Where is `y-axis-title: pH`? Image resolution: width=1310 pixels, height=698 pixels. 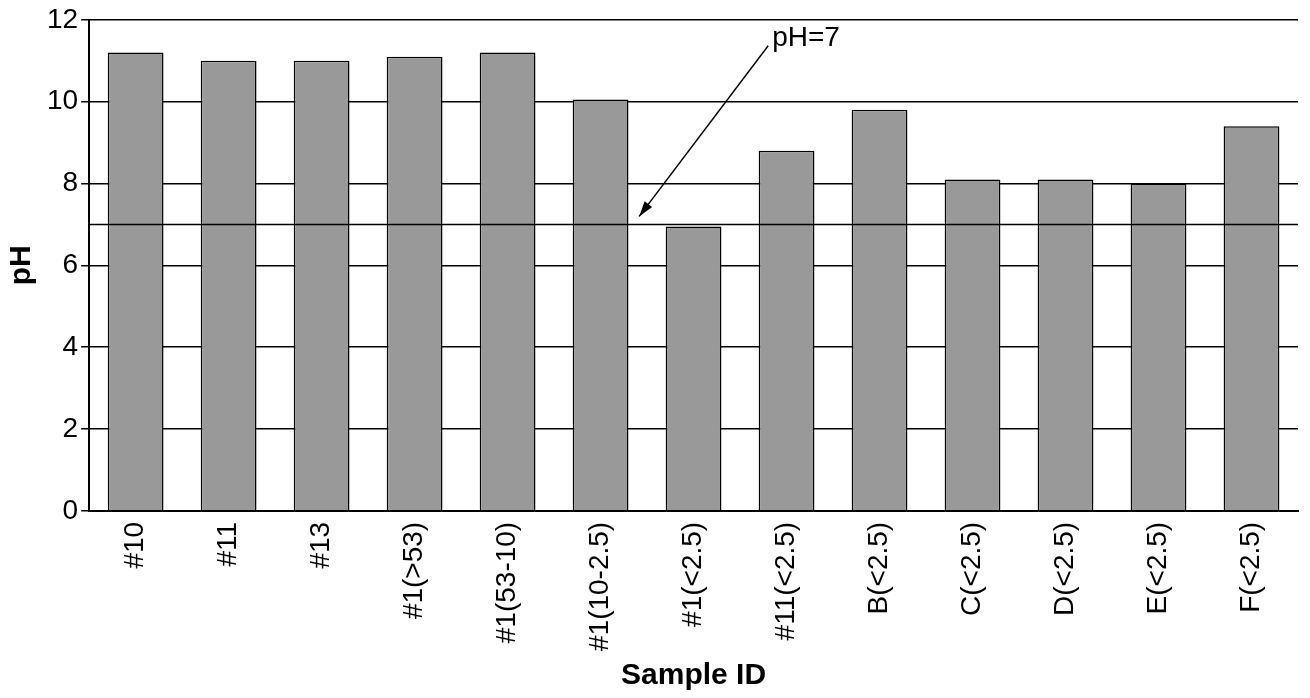
y-axis-title: pH is located at coordinates (20, 265).